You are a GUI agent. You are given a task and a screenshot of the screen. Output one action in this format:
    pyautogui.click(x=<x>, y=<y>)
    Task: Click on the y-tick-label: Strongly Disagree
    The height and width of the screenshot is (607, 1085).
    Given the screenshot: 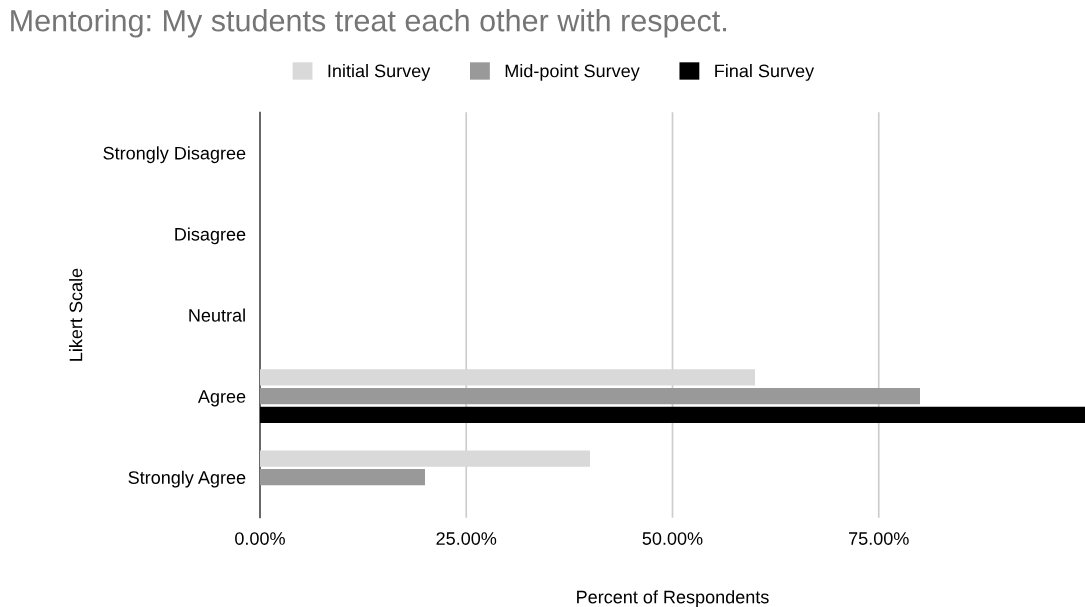 What is the action you would take?
    pyautogui.click(x=174, y=155)
    